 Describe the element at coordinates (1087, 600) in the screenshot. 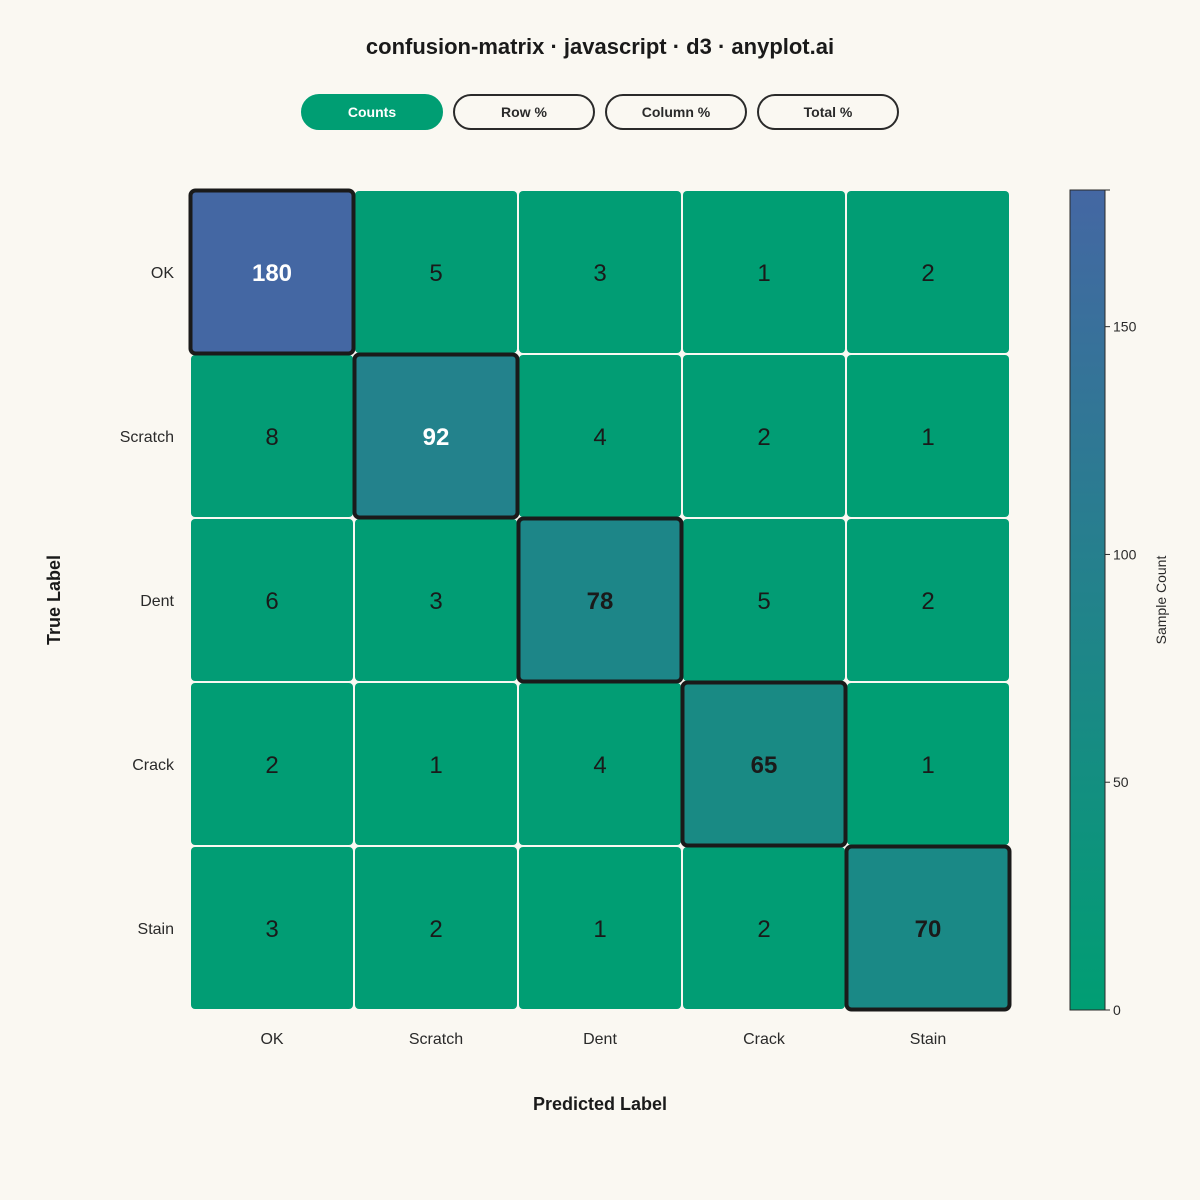

I see `colorbar-gradient` at that location.